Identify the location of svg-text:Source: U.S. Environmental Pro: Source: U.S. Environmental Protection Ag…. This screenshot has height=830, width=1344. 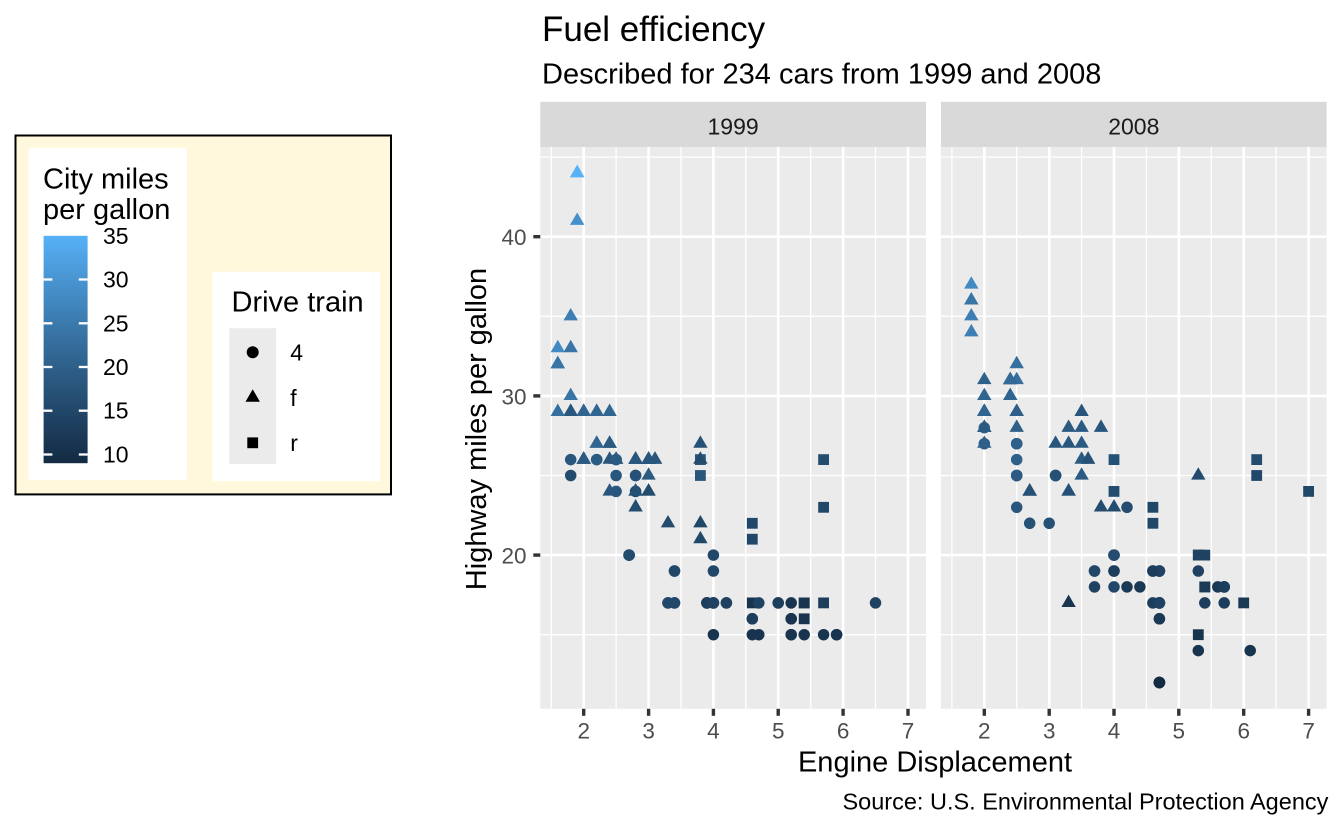
(1085, 802).